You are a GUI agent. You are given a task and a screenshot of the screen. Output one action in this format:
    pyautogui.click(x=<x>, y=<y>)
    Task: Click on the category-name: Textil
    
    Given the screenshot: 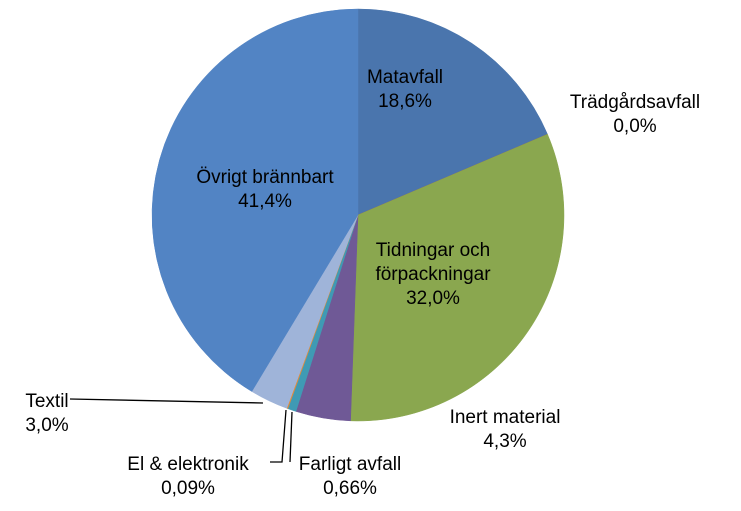 What is the action you would take?
    pyautogui.click(x=47, y=401)
    